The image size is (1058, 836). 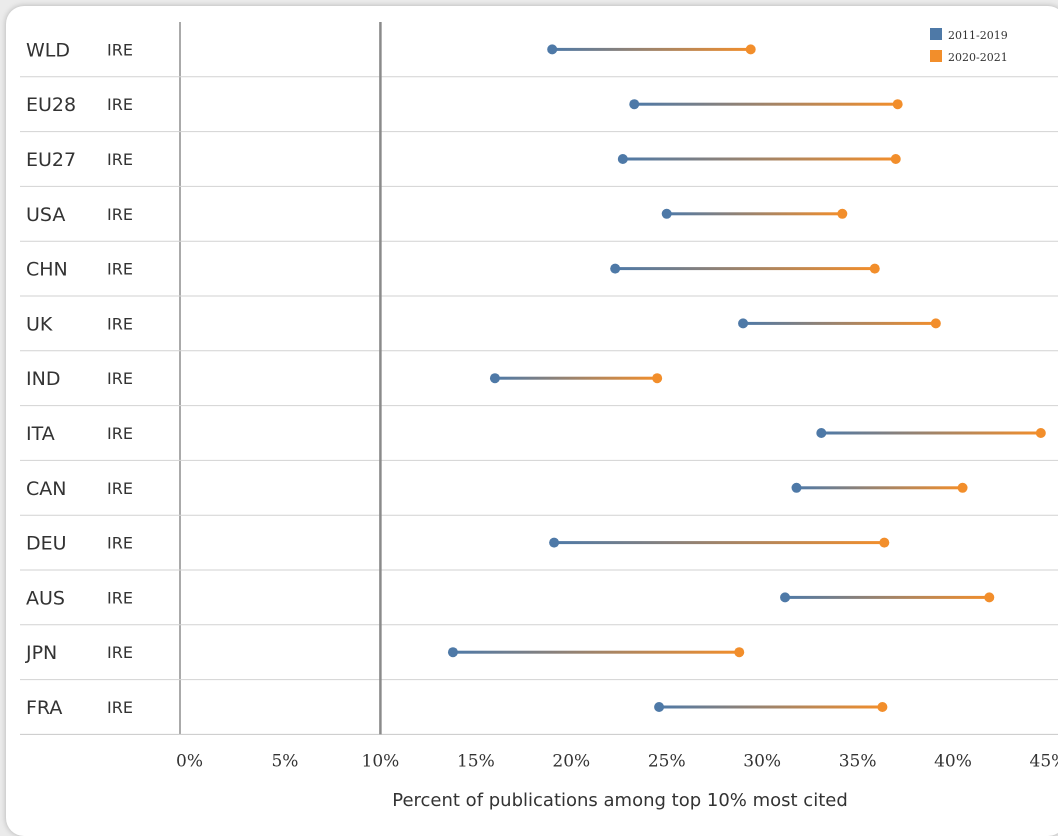 I want to click on x-axis: 0% 5% 10% 15% 20% 25% 30% 35% 40% 45%, so click(x=617, y=761).